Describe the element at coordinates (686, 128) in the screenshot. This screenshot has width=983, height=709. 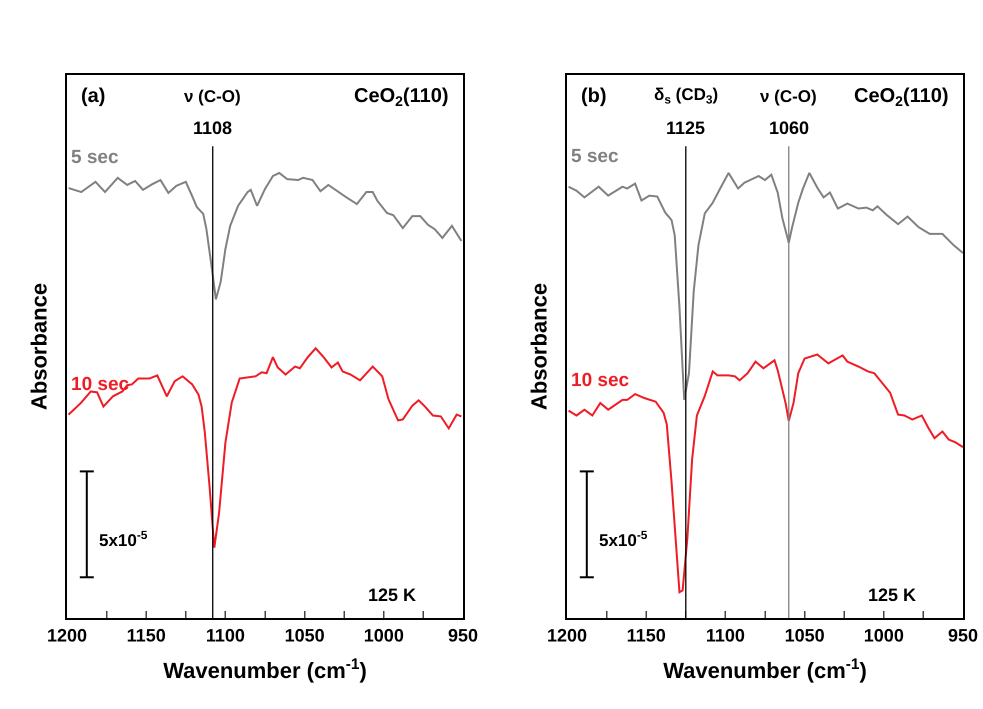
I see `ref-line-label: 1125` at that location.